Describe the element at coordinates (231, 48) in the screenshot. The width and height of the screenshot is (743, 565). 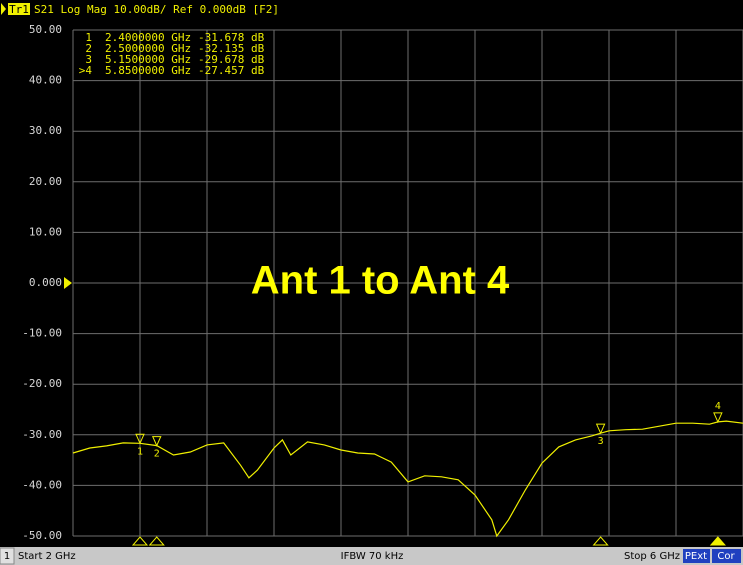
I see `marker-level: -32.135 dB` at that location.